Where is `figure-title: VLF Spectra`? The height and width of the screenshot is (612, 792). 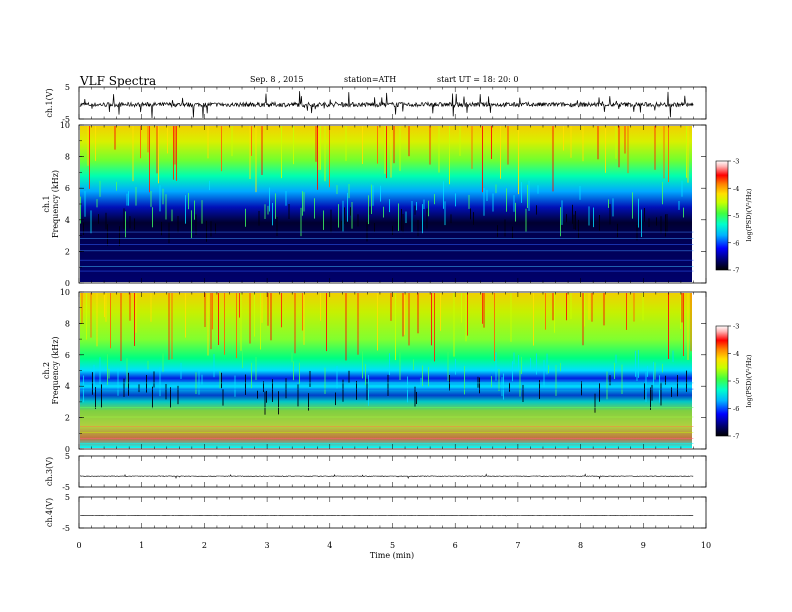
figure-title: VLF Spectra is located at coordinates (117, 81).